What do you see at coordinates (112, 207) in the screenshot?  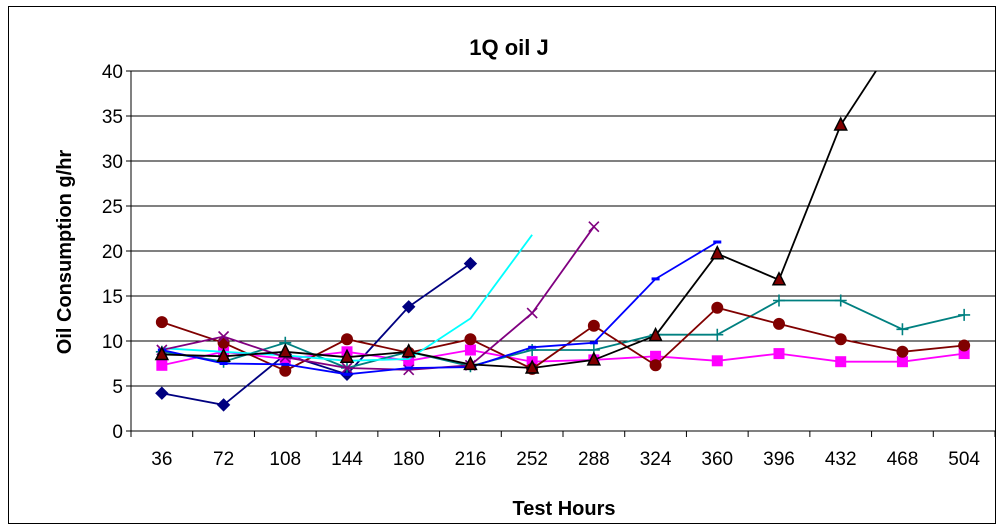 I see `y-tick-label: 25` at bounding box center [112, 207].